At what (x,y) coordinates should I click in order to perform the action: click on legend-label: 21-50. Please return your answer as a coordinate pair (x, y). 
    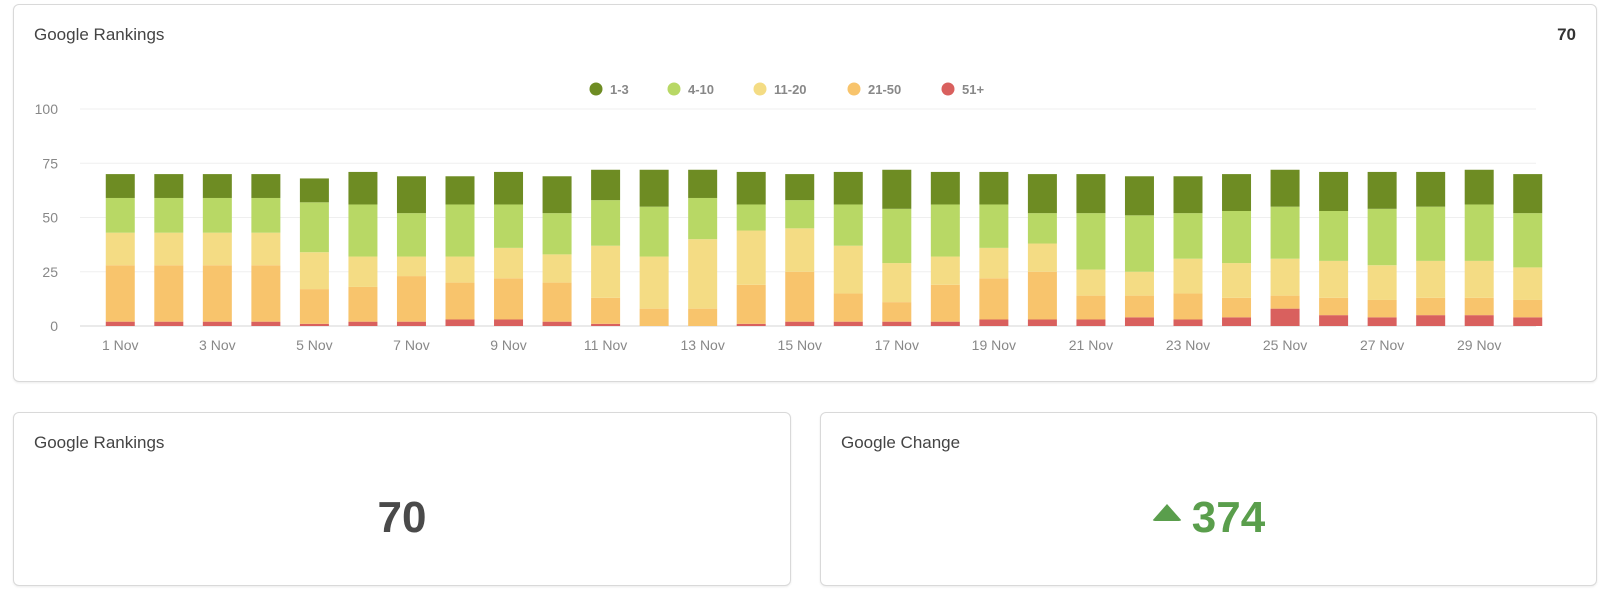
    Looking at the image, I should click on (884, 89).